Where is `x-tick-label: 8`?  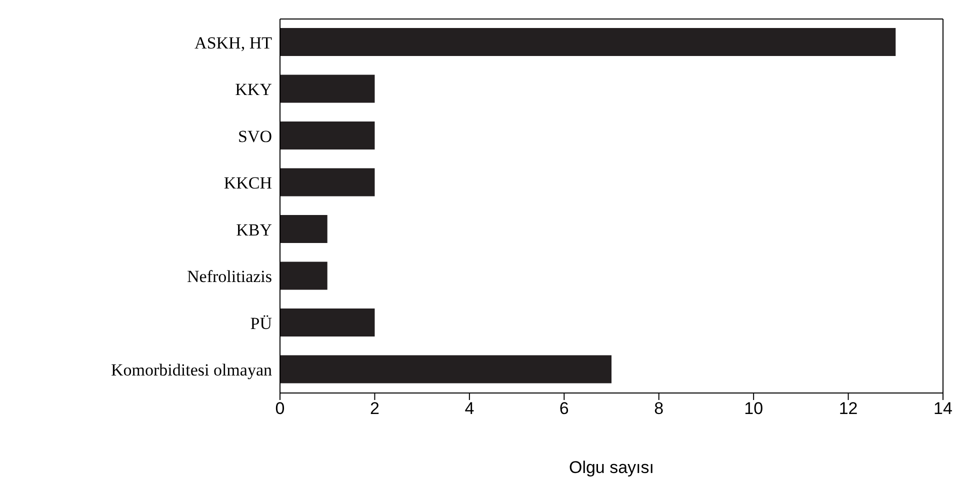
x-tick-label: 8 is located at coordinates (659, 408).